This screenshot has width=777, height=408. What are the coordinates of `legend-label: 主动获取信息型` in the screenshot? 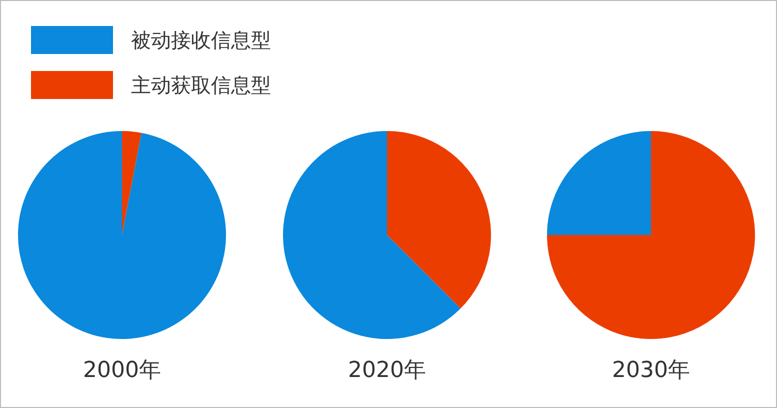 It's located at (201, 85).